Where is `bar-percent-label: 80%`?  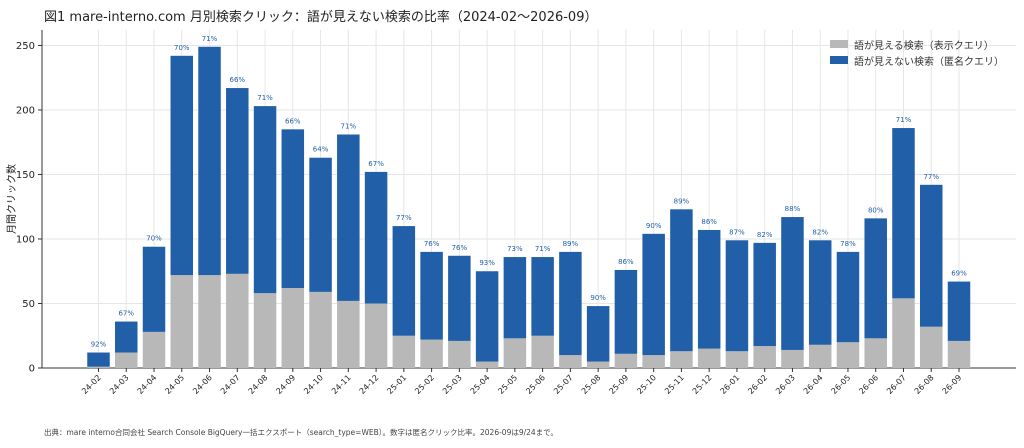 bar-percent-label: 80% is located at coordinates (876, 210).